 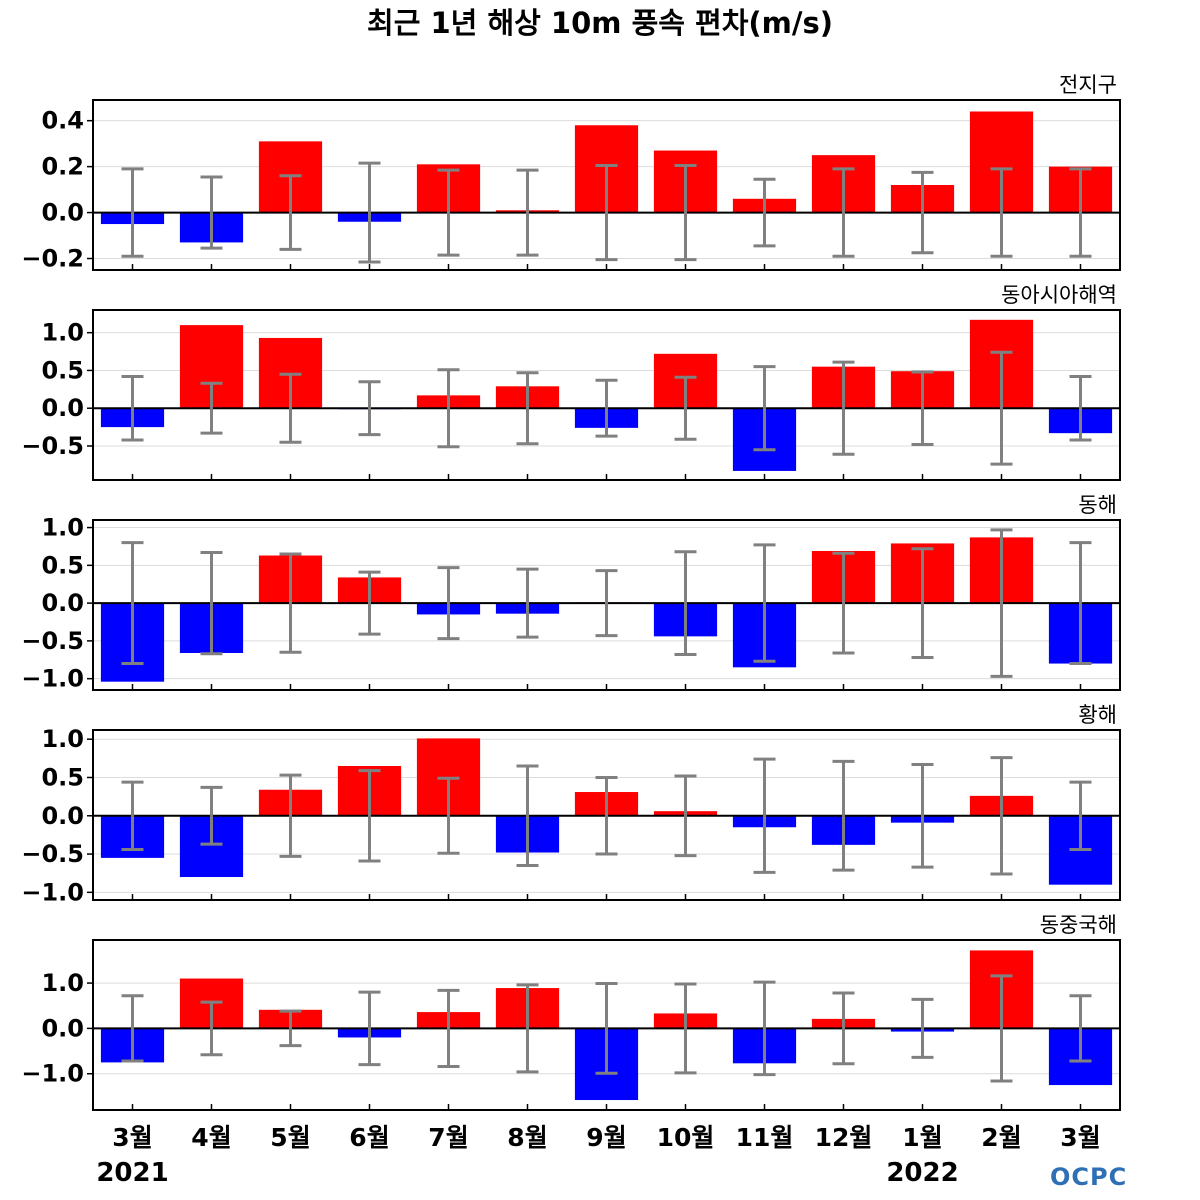 I want to click on y-tick-label: 0.4, so click(x=62, y=121).